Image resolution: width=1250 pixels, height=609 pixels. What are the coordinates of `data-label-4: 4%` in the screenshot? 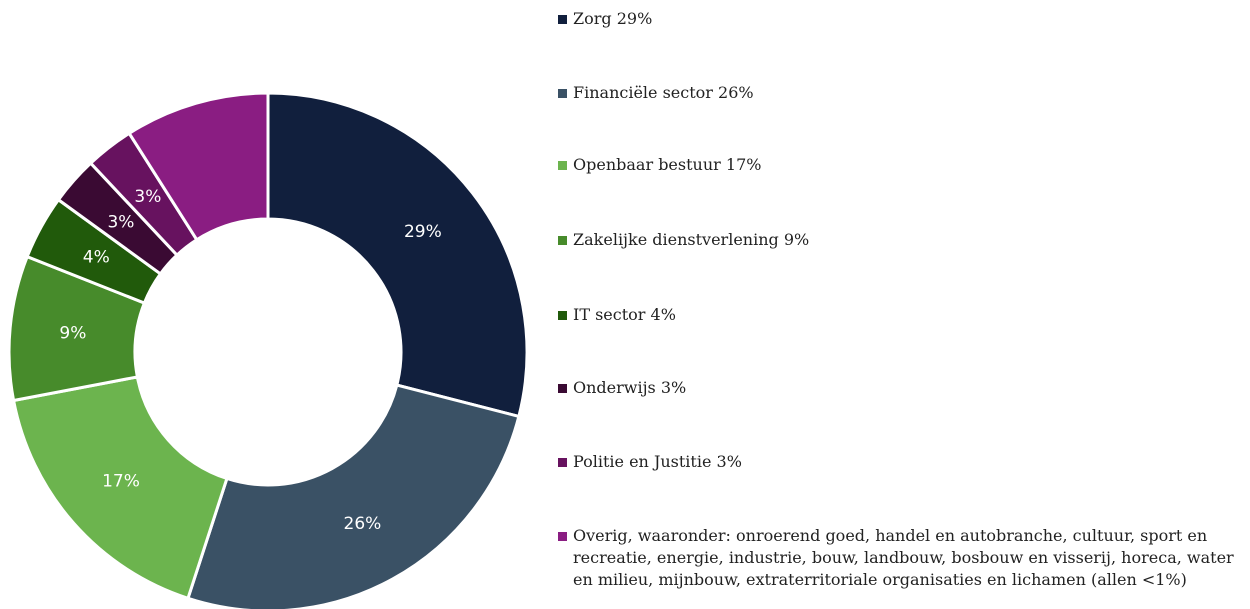 It's located at (96, 258).